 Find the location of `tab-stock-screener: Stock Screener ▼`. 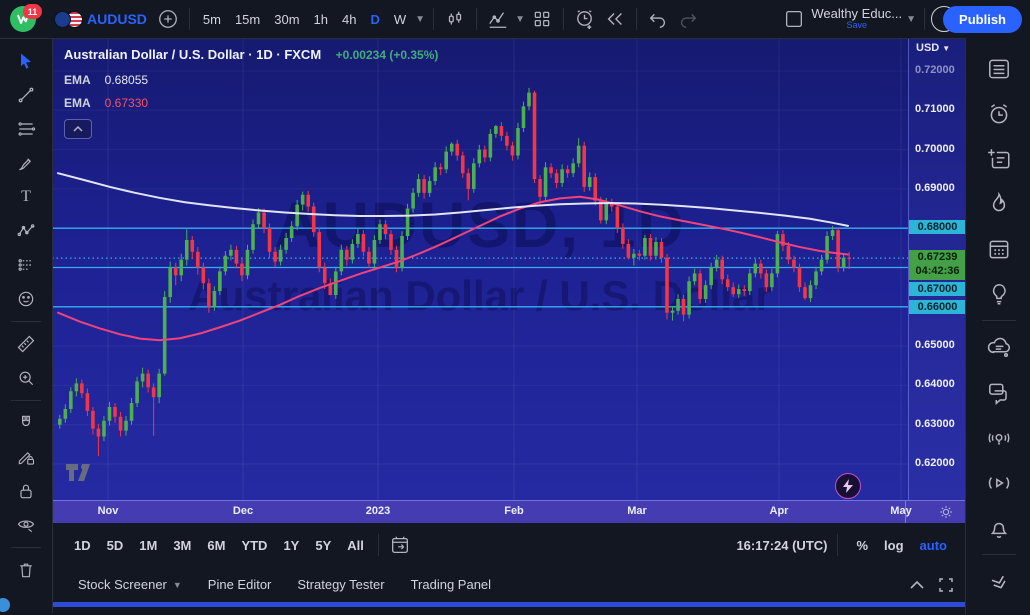

tab-stock-screener: Stock Screener ▼ is located at coordinates (130, 584).